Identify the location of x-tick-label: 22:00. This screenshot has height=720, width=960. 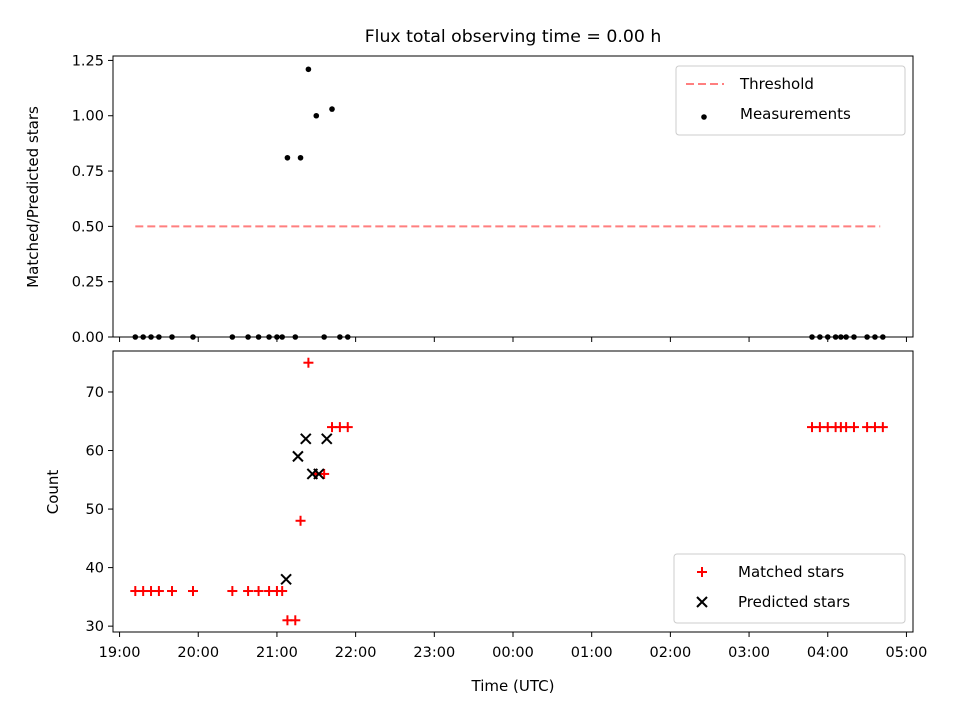
(356, 653).